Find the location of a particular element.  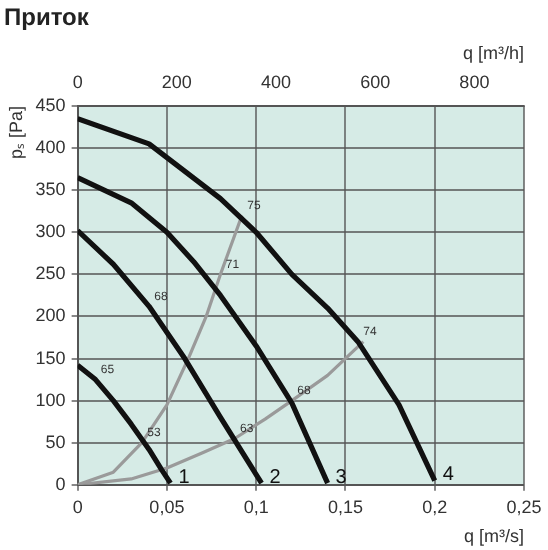

chart-title: Приток is located at coordinates (47, 17).